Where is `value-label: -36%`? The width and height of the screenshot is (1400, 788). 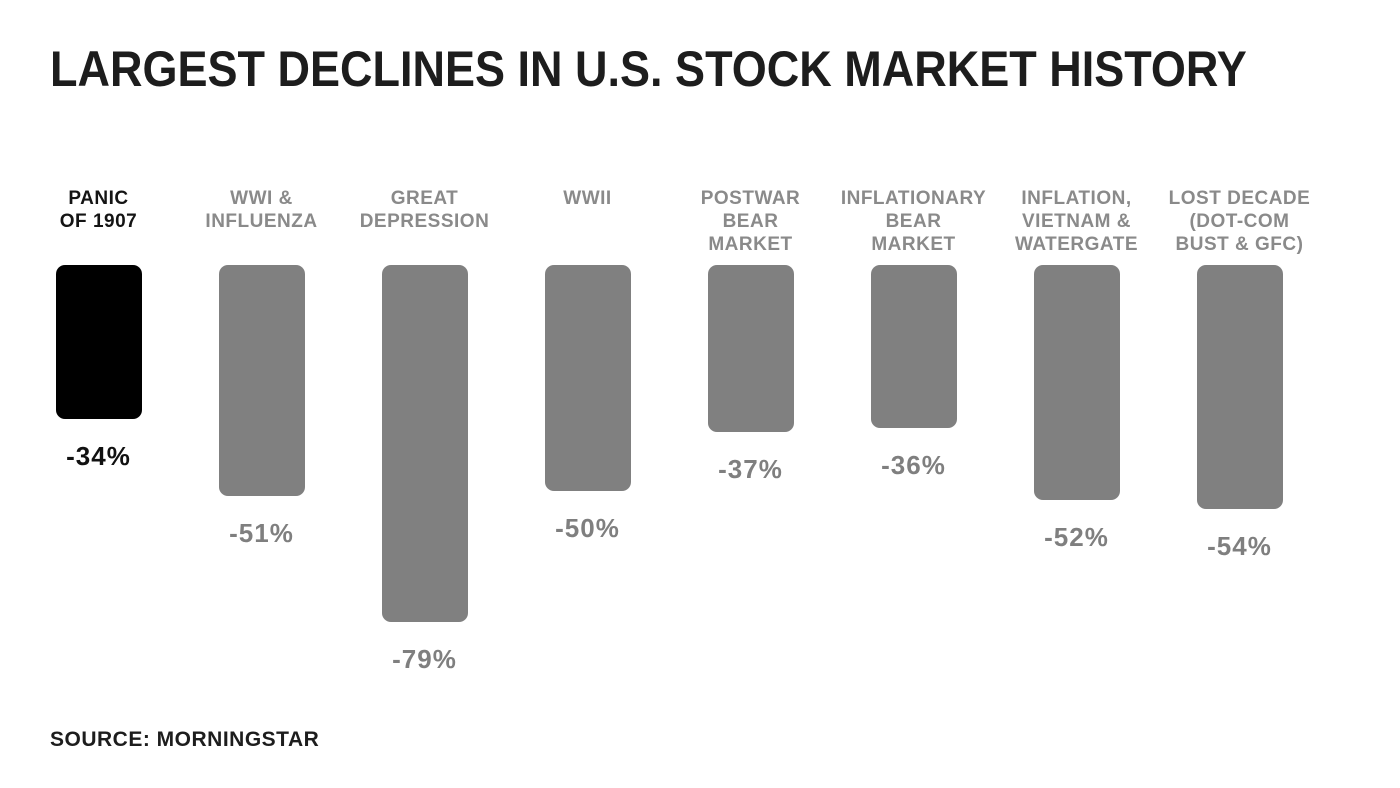
value-label: -36% is located at coordinates (913, 465).